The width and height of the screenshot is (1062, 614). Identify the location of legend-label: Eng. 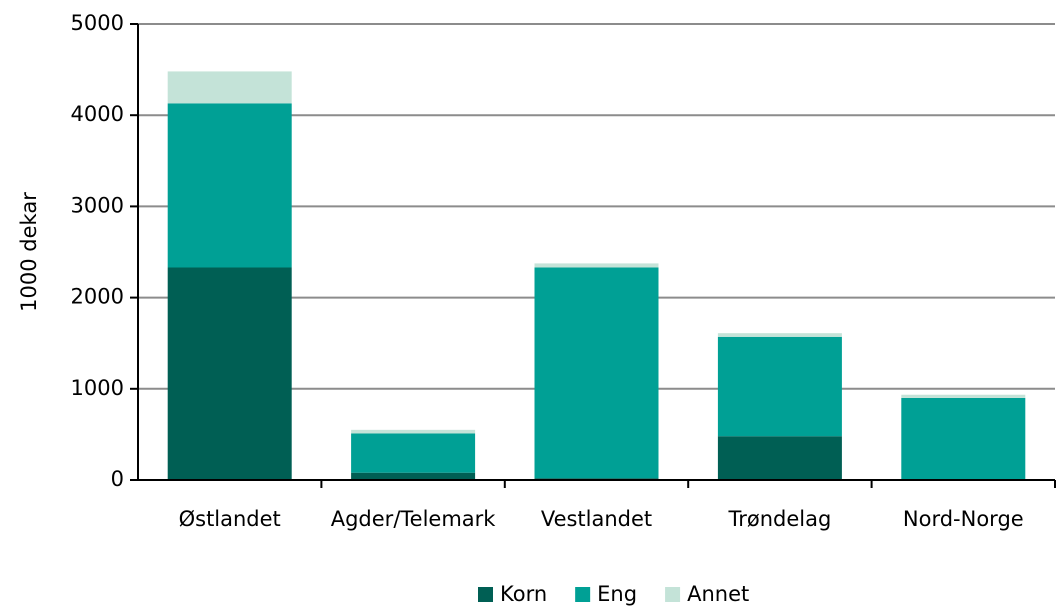
(617, 594).